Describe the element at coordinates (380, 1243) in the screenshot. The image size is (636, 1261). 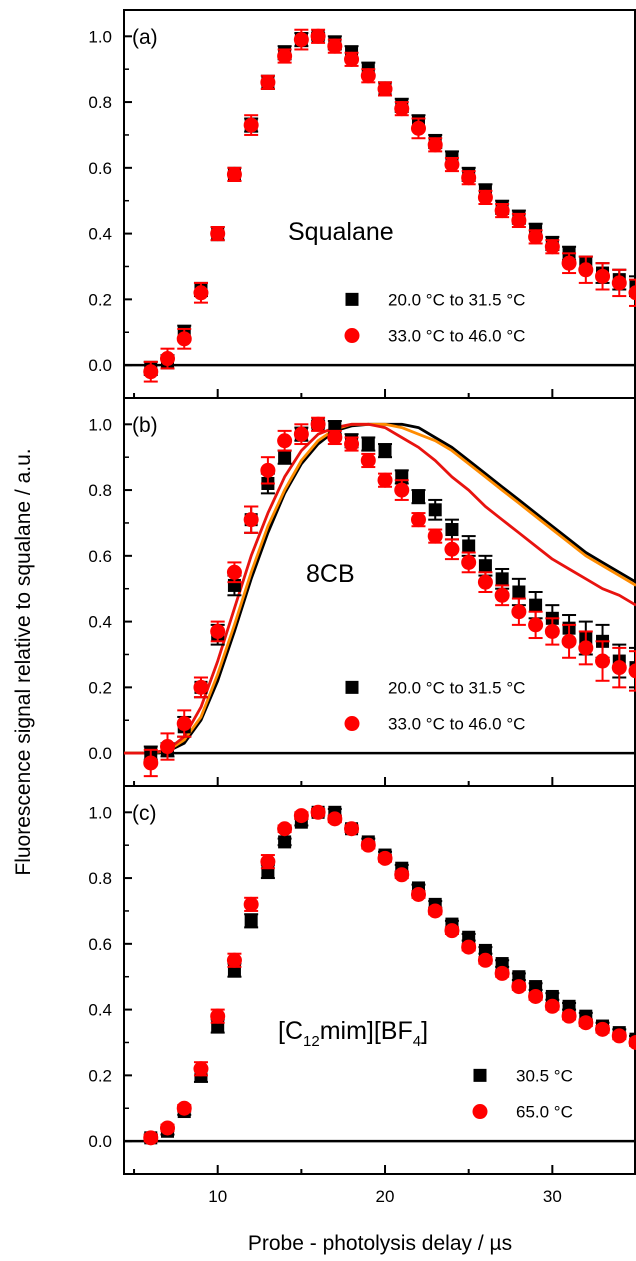
I see `x-axis-label: Probe - photolysis delay / µs` at that location.